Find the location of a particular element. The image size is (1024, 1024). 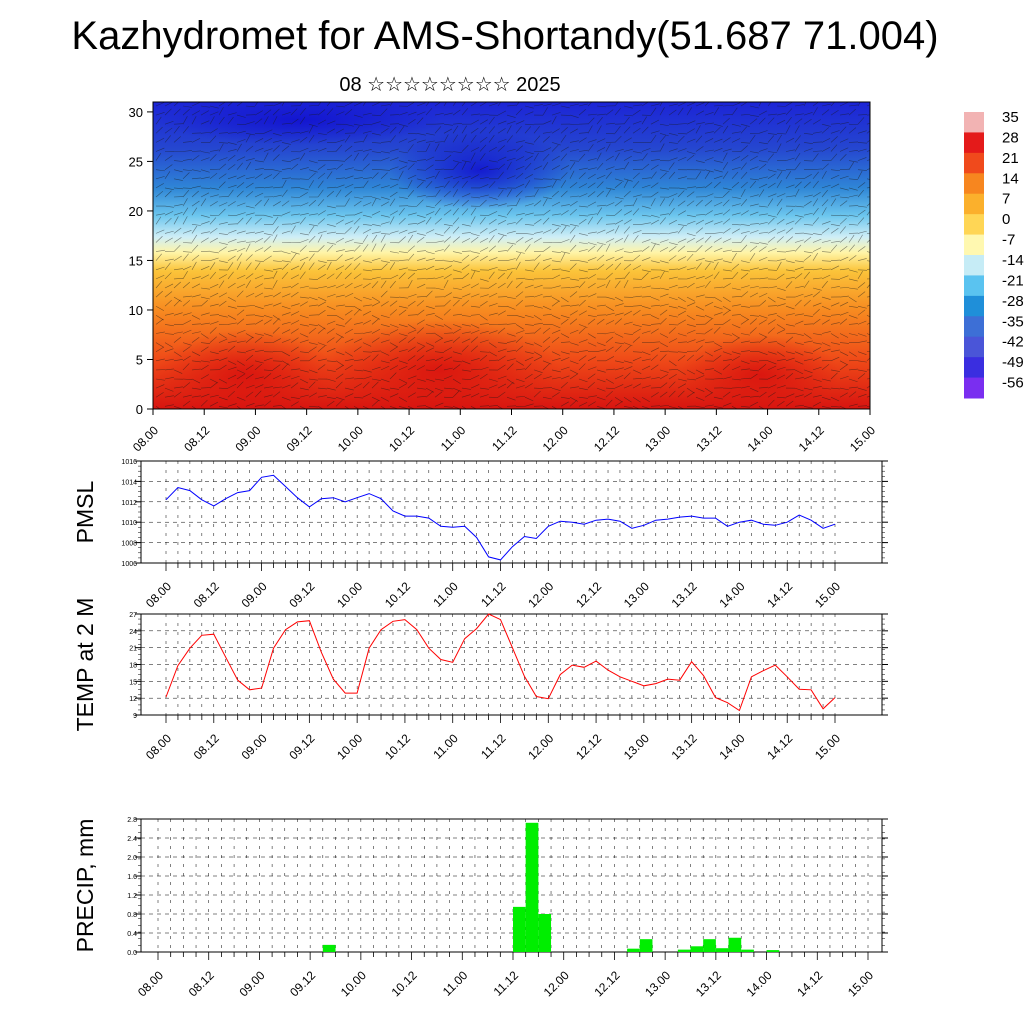

colorbar-label: 0 is located at coordinates (1006, 219).